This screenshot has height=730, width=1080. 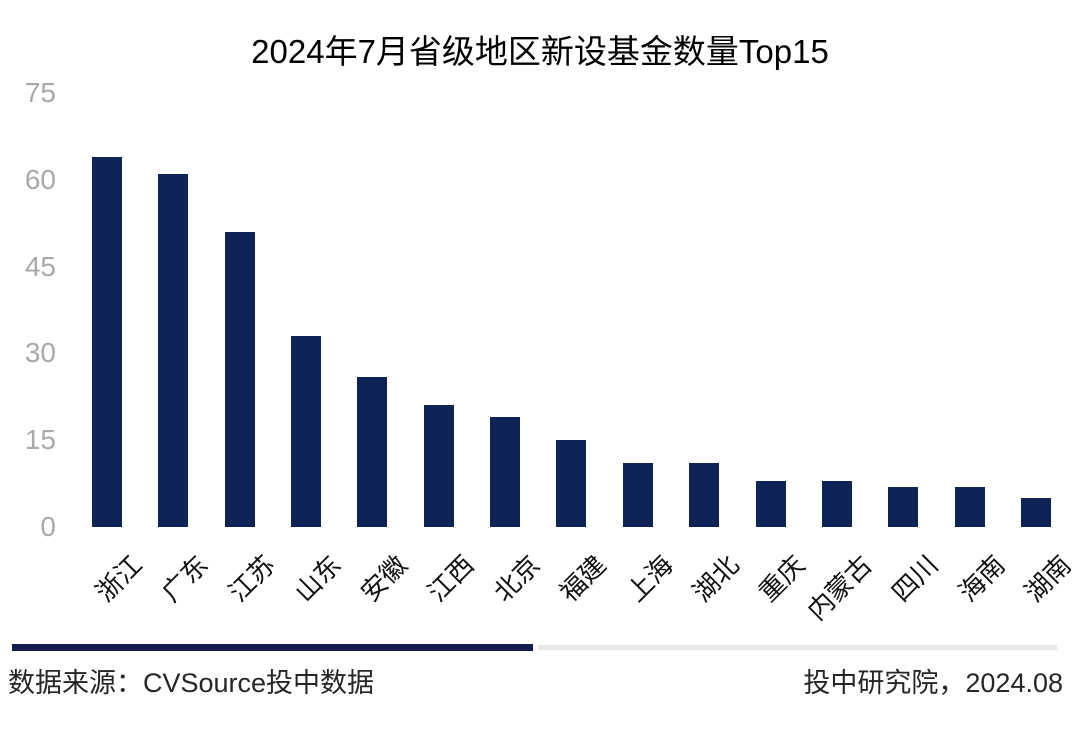 What do you see at coordinates (185, 578) in the screenshot?
I see `x-axis-category-label: 广东` at bounding box center [185, 578].